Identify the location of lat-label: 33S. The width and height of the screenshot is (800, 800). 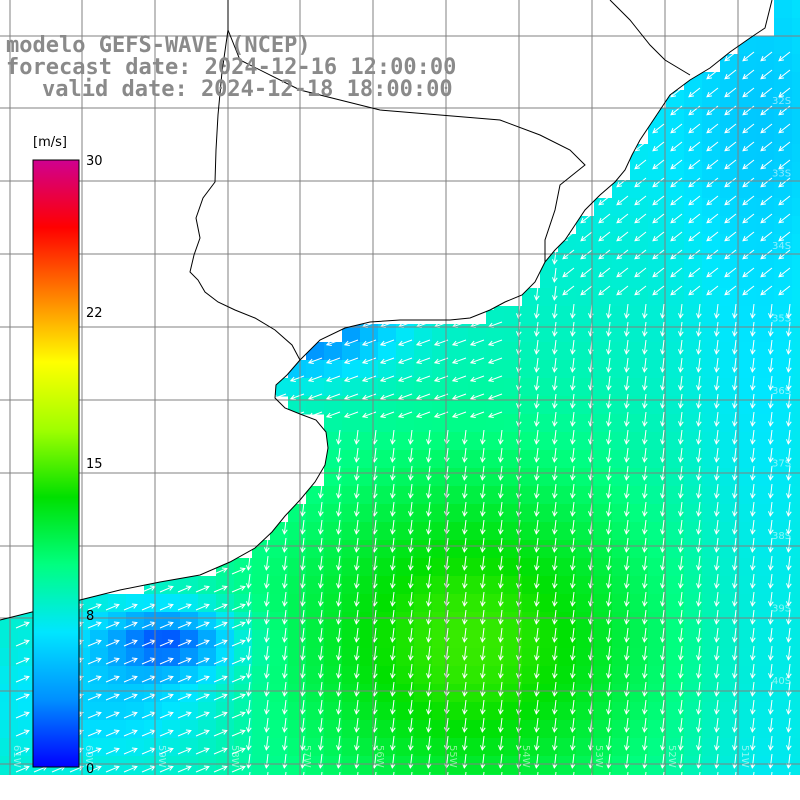
(781, 174).